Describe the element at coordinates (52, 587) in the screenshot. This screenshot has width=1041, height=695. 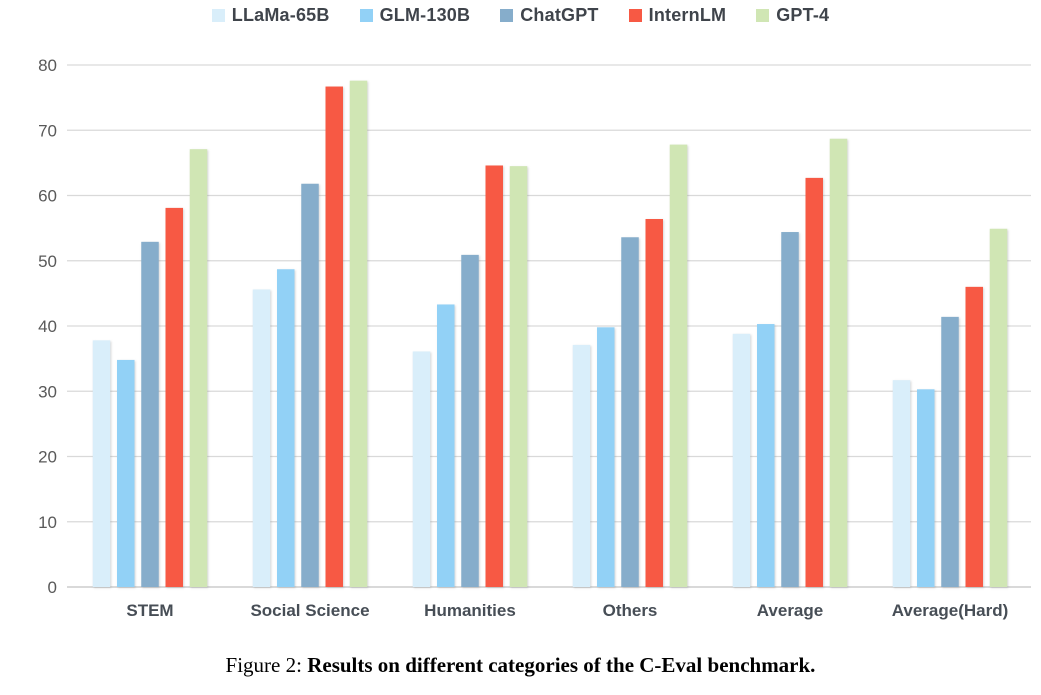
I see `y-tick-label: 0` at that location.